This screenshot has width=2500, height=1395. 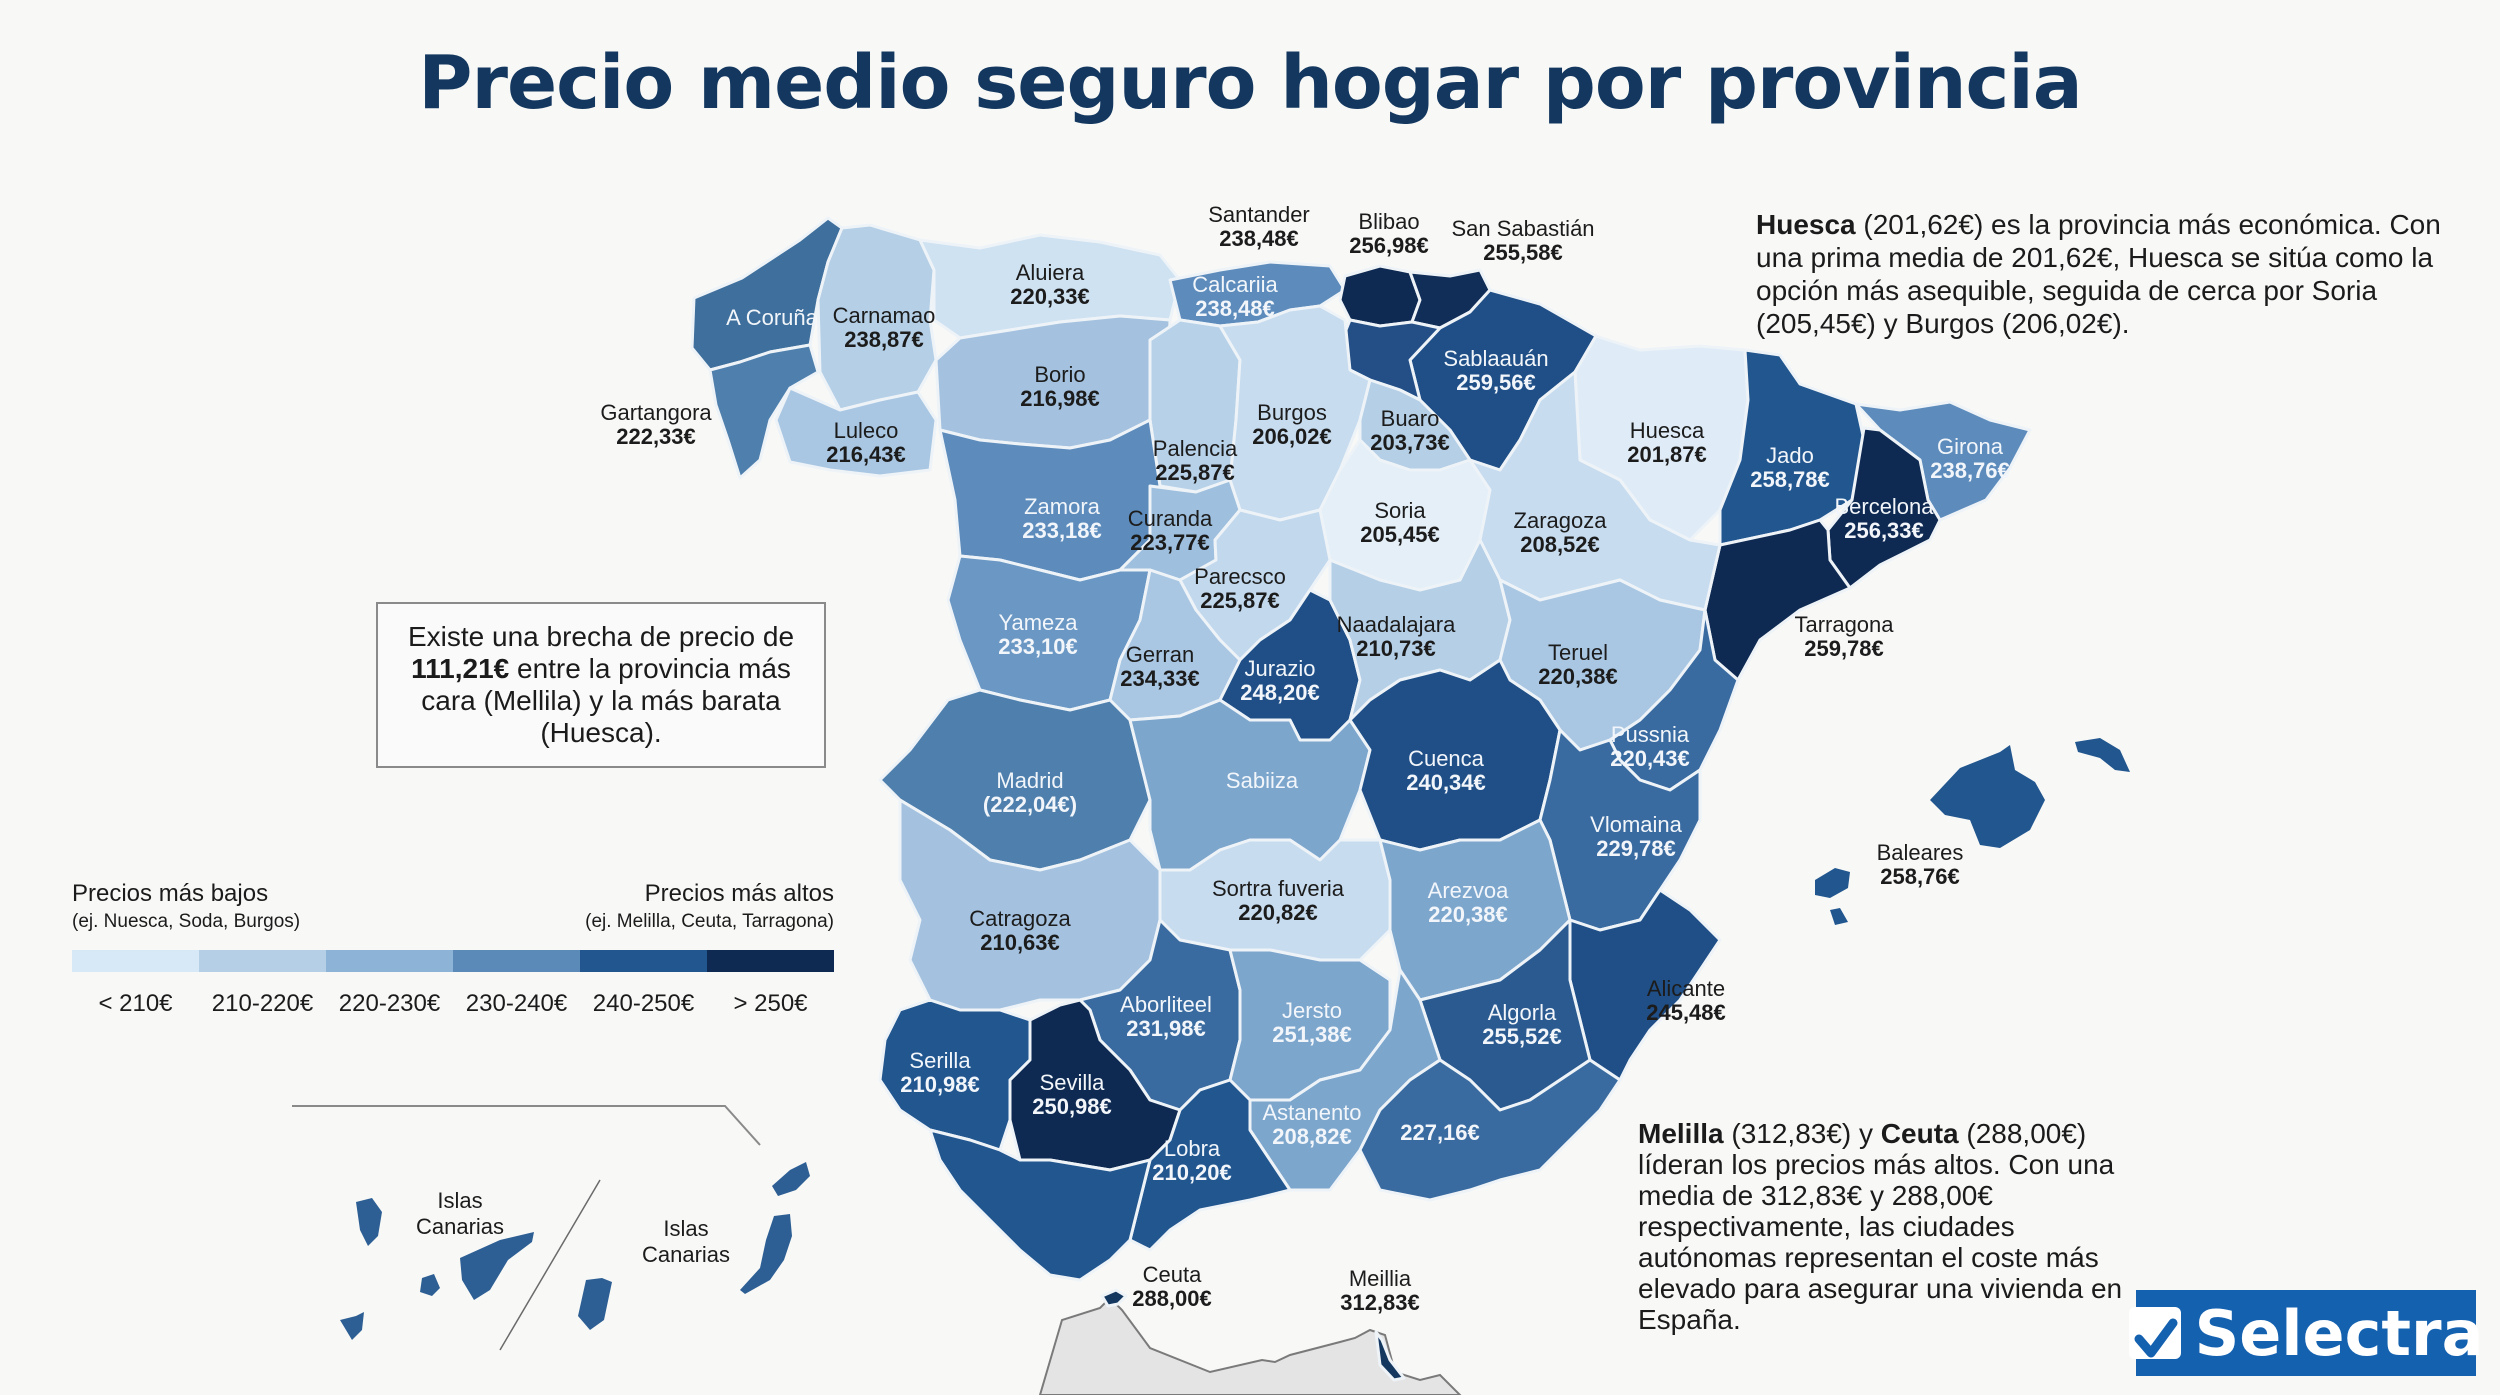 What do you see at coordinates (1844, 624) in the screenshot?
I see `province-name: Tarragona` at bounding box center [1844, 624].